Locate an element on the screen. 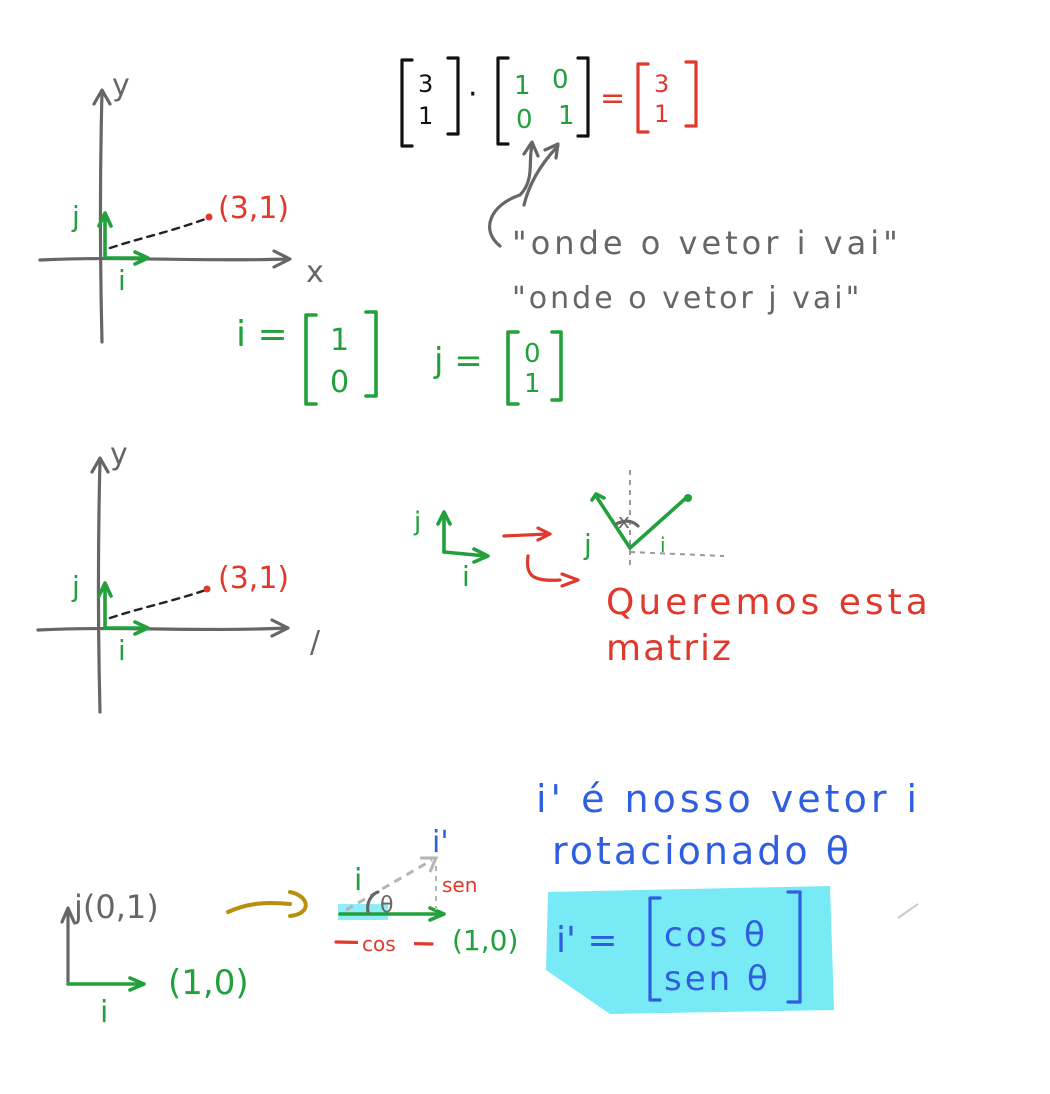 The image size is (1050, 1094). j-label: j is located at coordinates (75, 216).